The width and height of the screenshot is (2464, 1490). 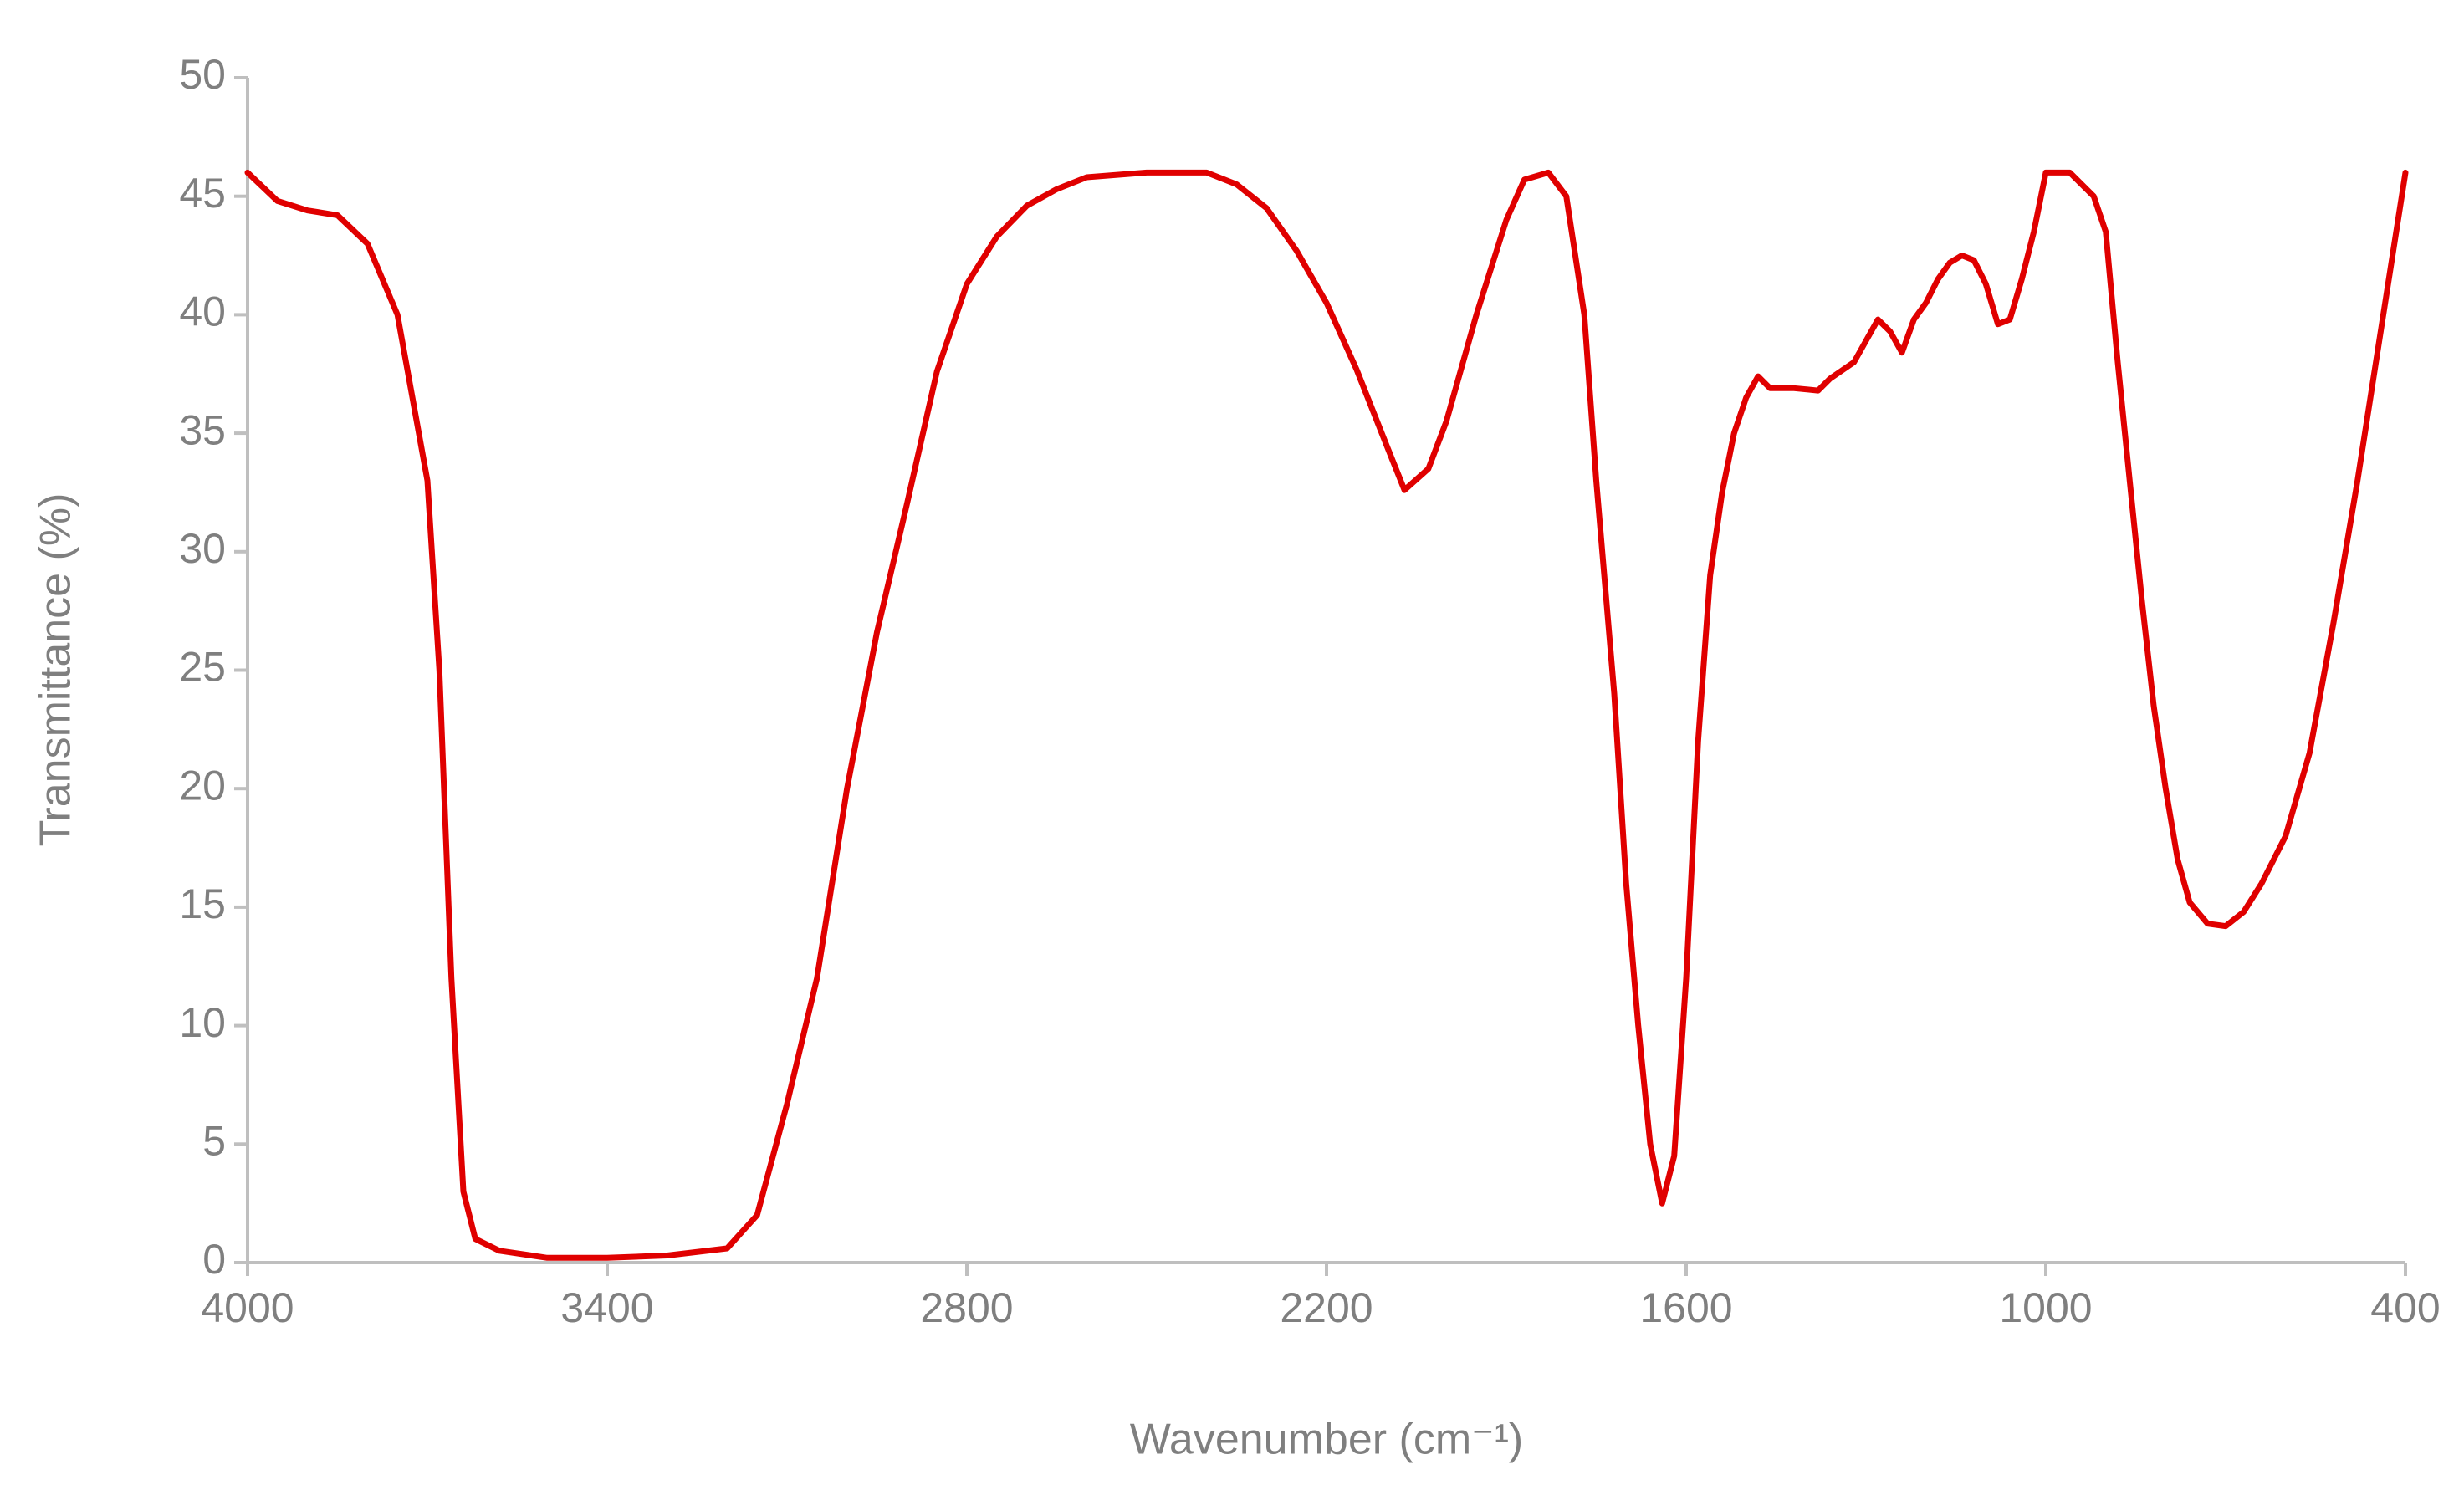 What do you see at coordinates (2405, 1307) in the screenshot?
I see `x-tick-label: 400` at bounding box center [2405, 1307].